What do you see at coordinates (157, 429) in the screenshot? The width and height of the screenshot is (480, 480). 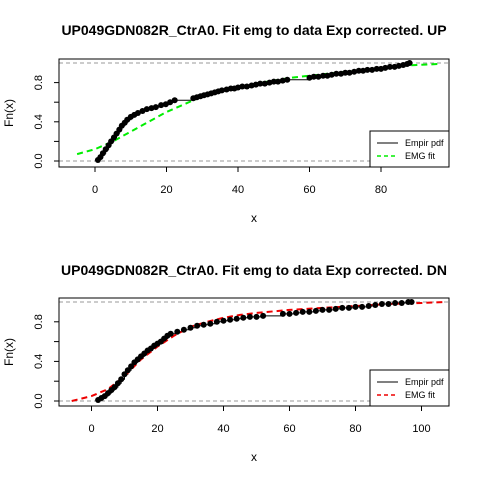 I see `x-tick-label-dn-20: 20` at bounding box center [157, 429].